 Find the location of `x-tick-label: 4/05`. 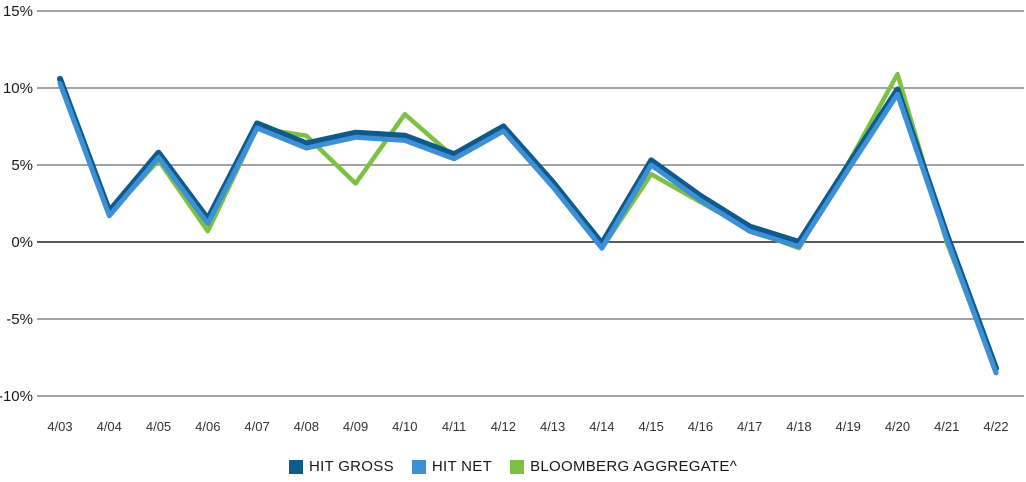

x-tick-label: 4/05 is located at coordinates (158, 426).